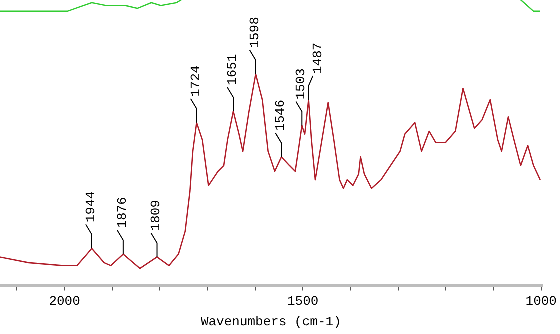 The width and height of the screenshot is (560, 334). Describe the element at coordinates (318, 58) in the screenshot. I see `annotation: 1487` at that location.